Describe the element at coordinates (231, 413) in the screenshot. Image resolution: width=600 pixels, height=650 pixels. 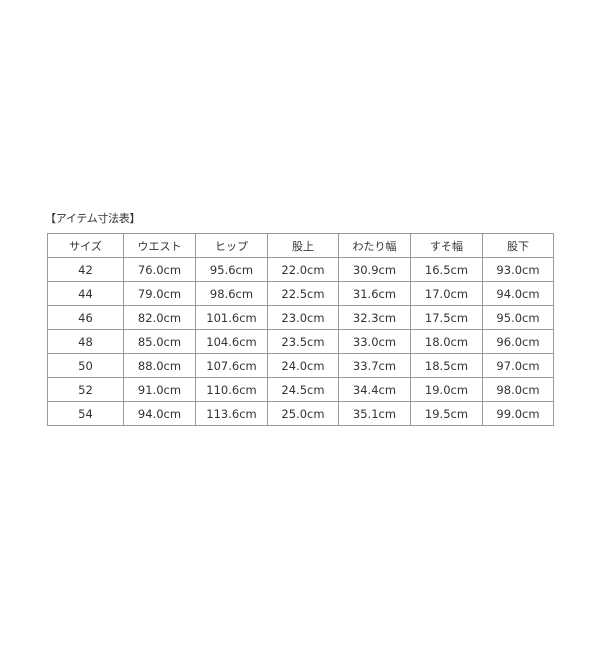
I see `table-cell: 113.6cm` at that location.